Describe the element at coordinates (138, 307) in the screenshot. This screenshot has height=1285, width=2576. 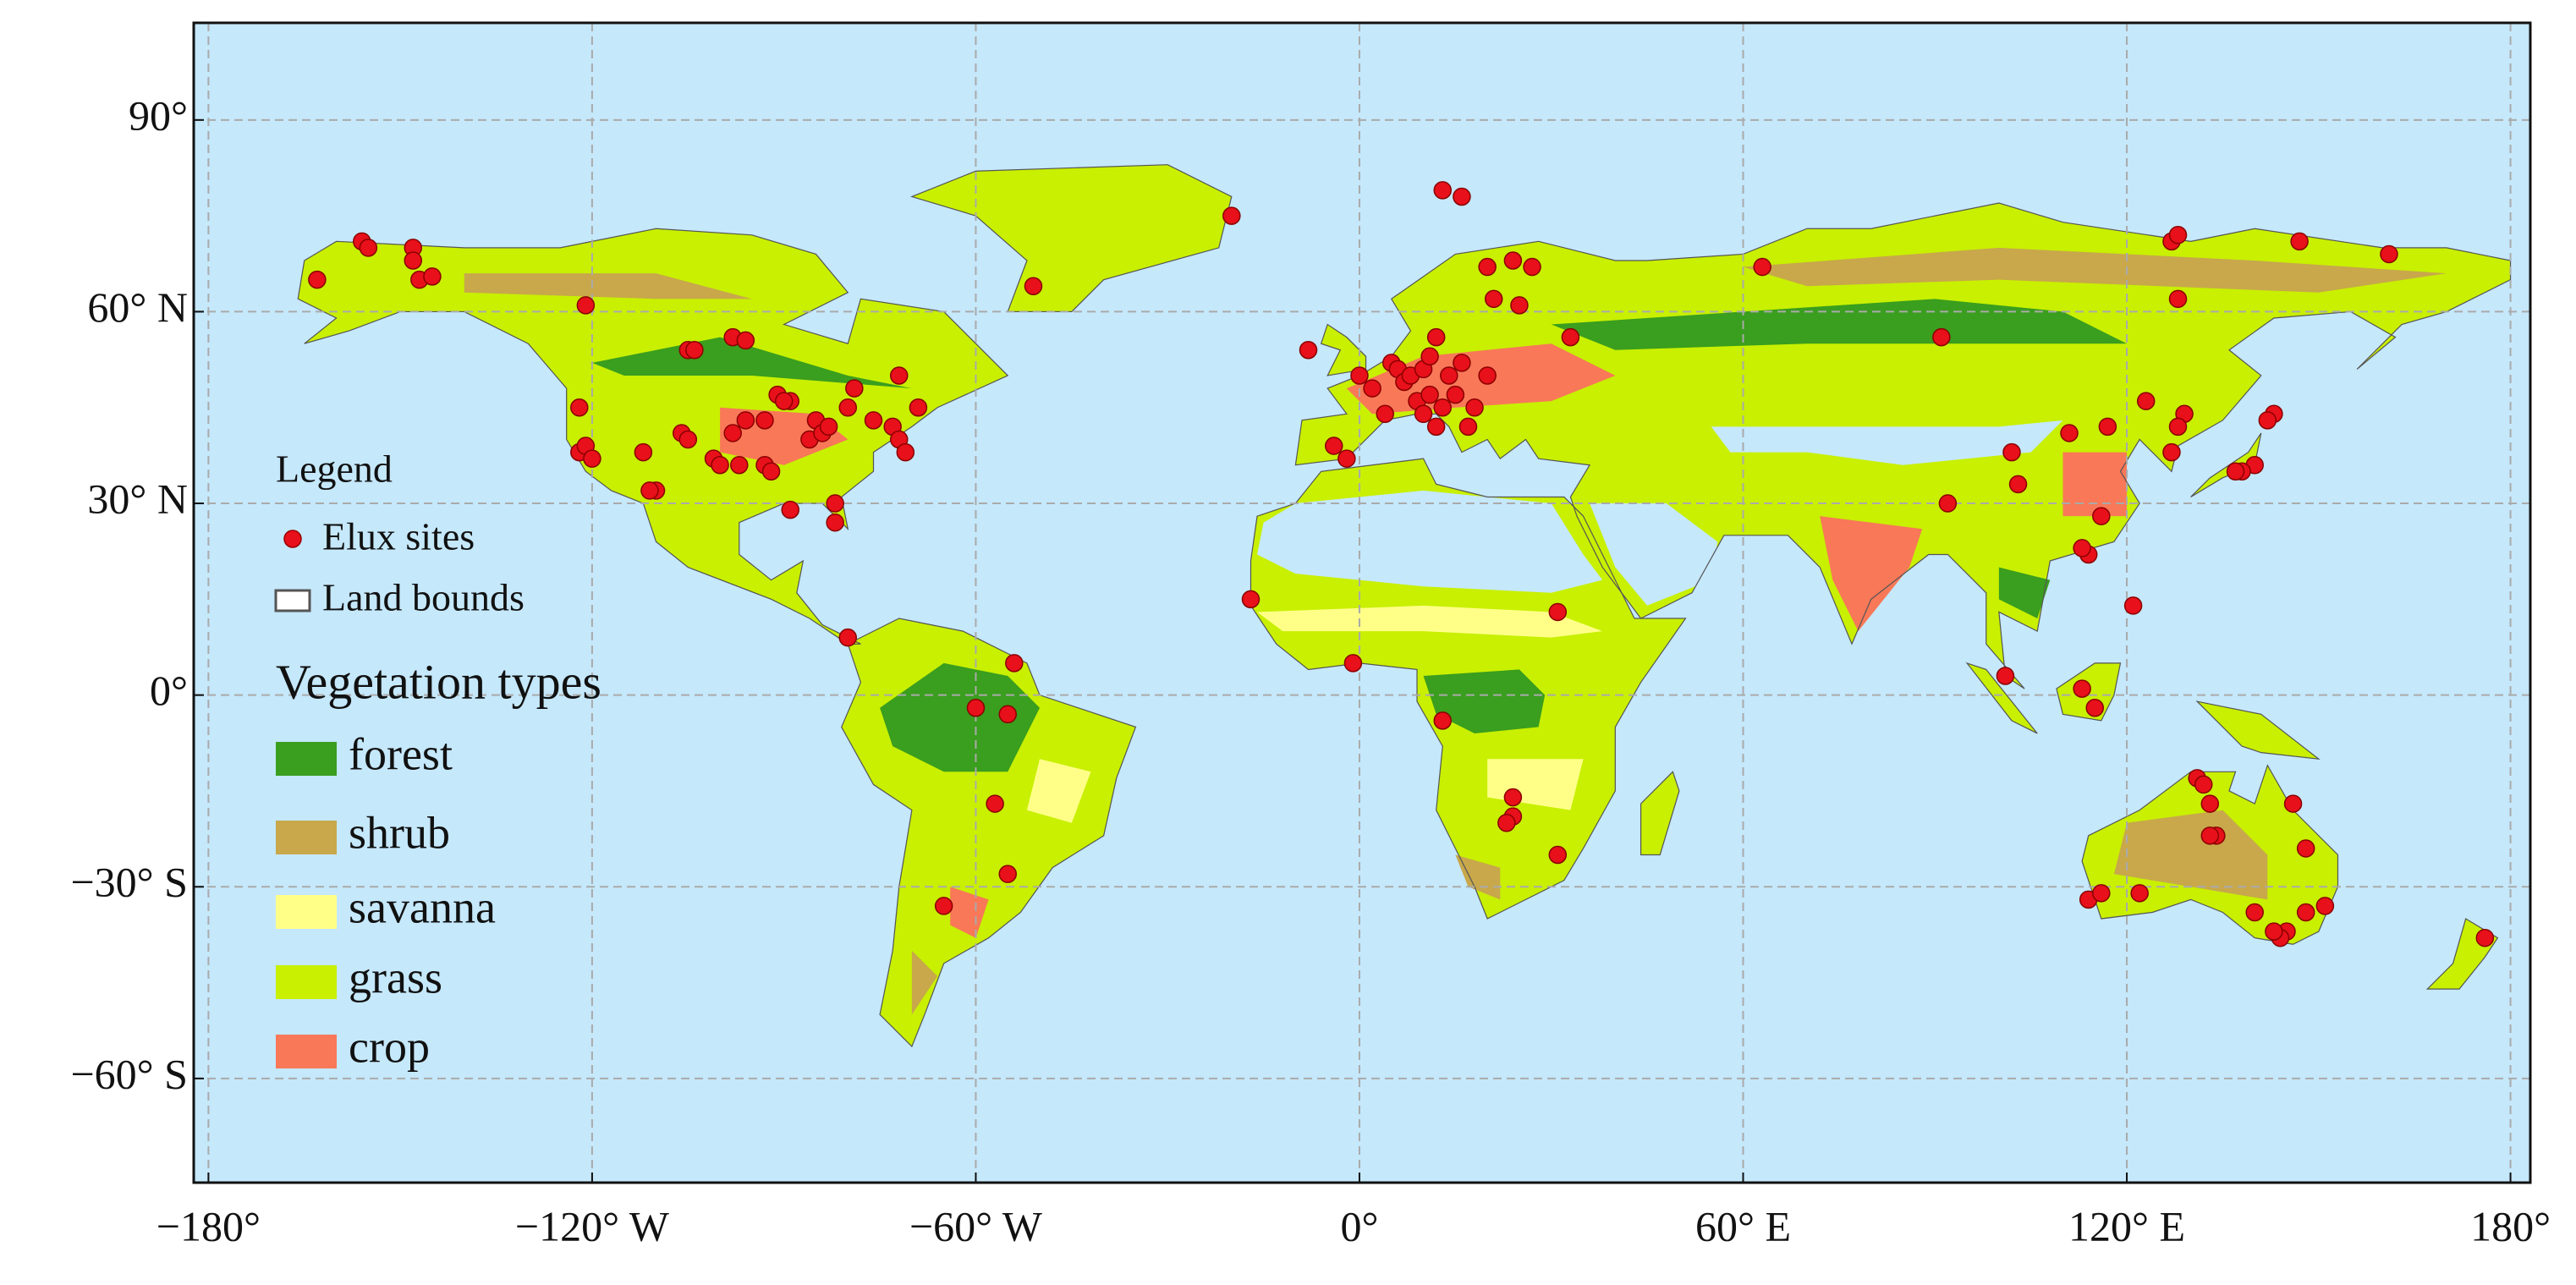
I see `y-tick-label: 60° N` at that location.